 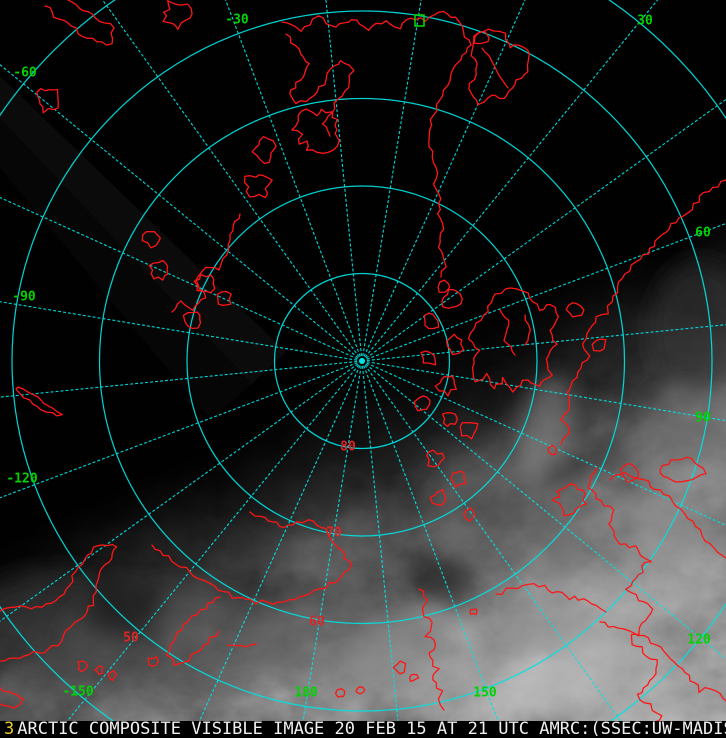 What do you see at coordinates (334, 533) in the screenshot?
I see `latitude-label: 70` at bounding box center [334, 533].